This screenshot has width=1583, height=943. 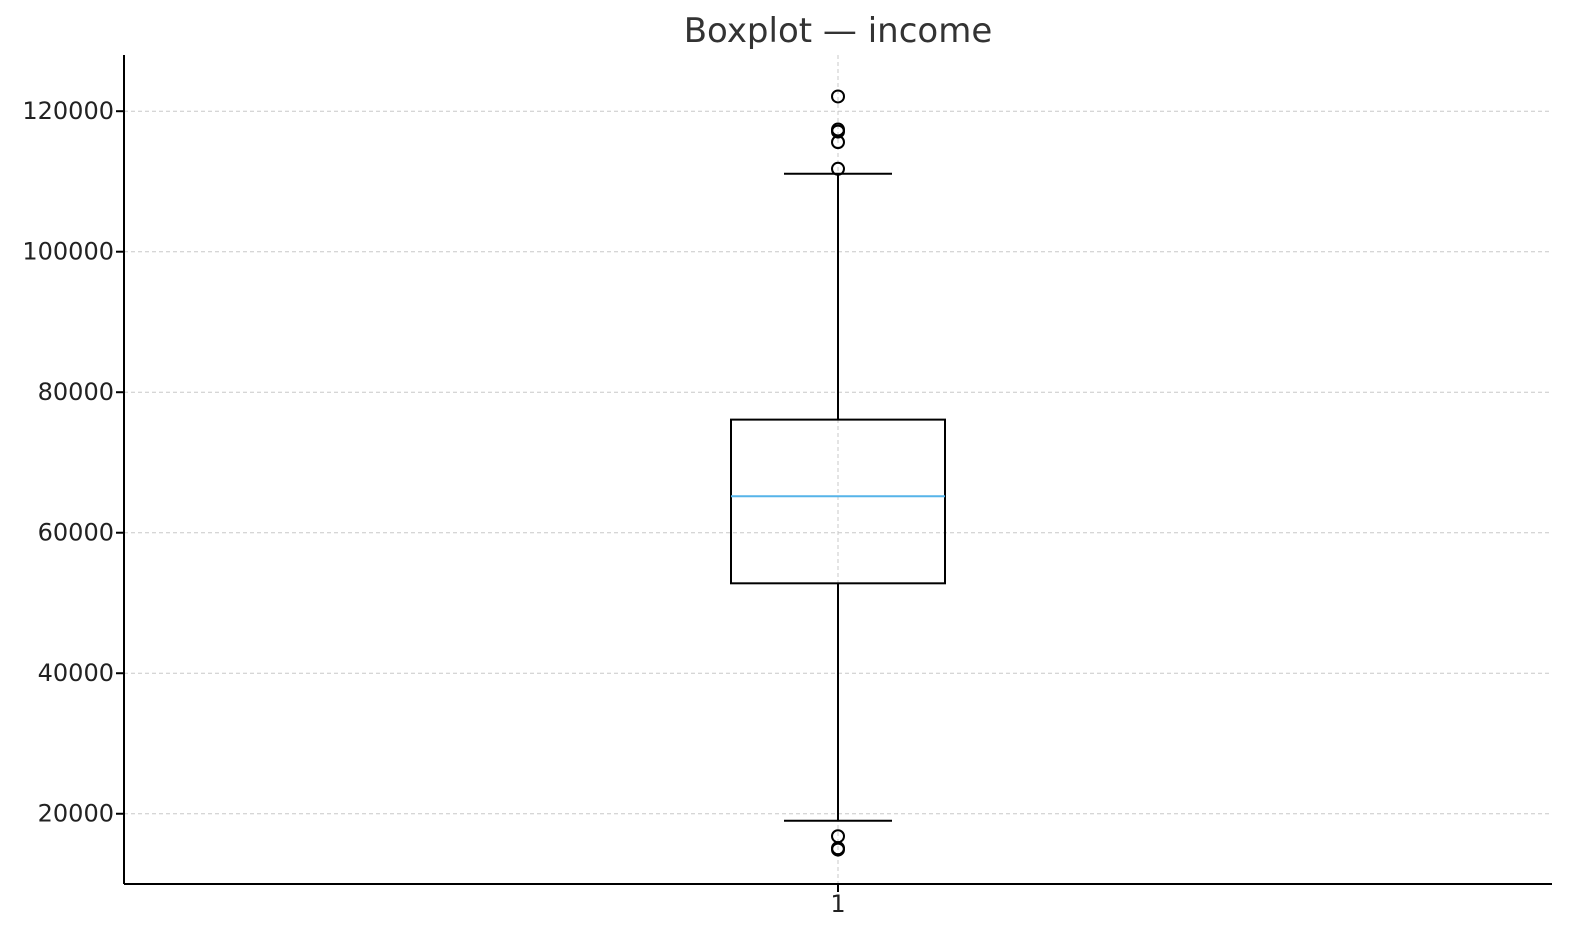 What do you see at coordinates (838, 31) in the screenshot?
I see `chart-title: Boxplot — income` at bounding box center [838, 31].